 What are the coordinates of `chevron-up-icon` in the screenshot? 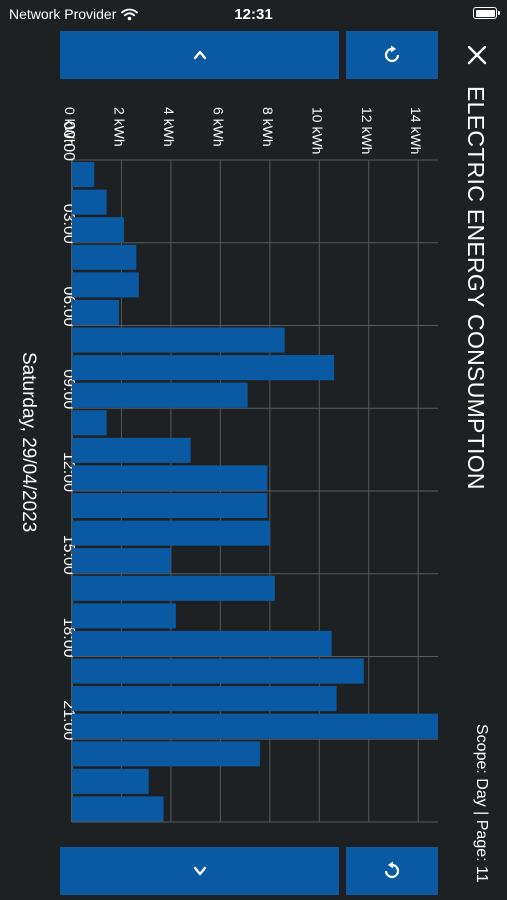 It's located at (199, 55).